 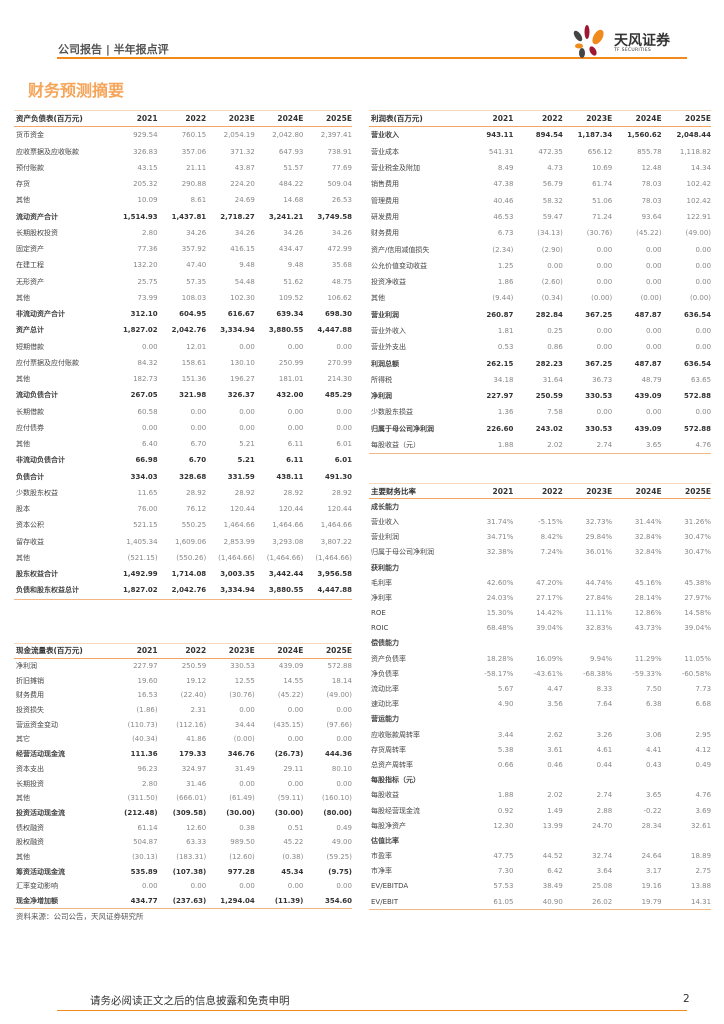 What do you see at coordinates (339, 856) in the screenshot?
I see `cell-value: (59.25)` at bounding box center [339, 856].